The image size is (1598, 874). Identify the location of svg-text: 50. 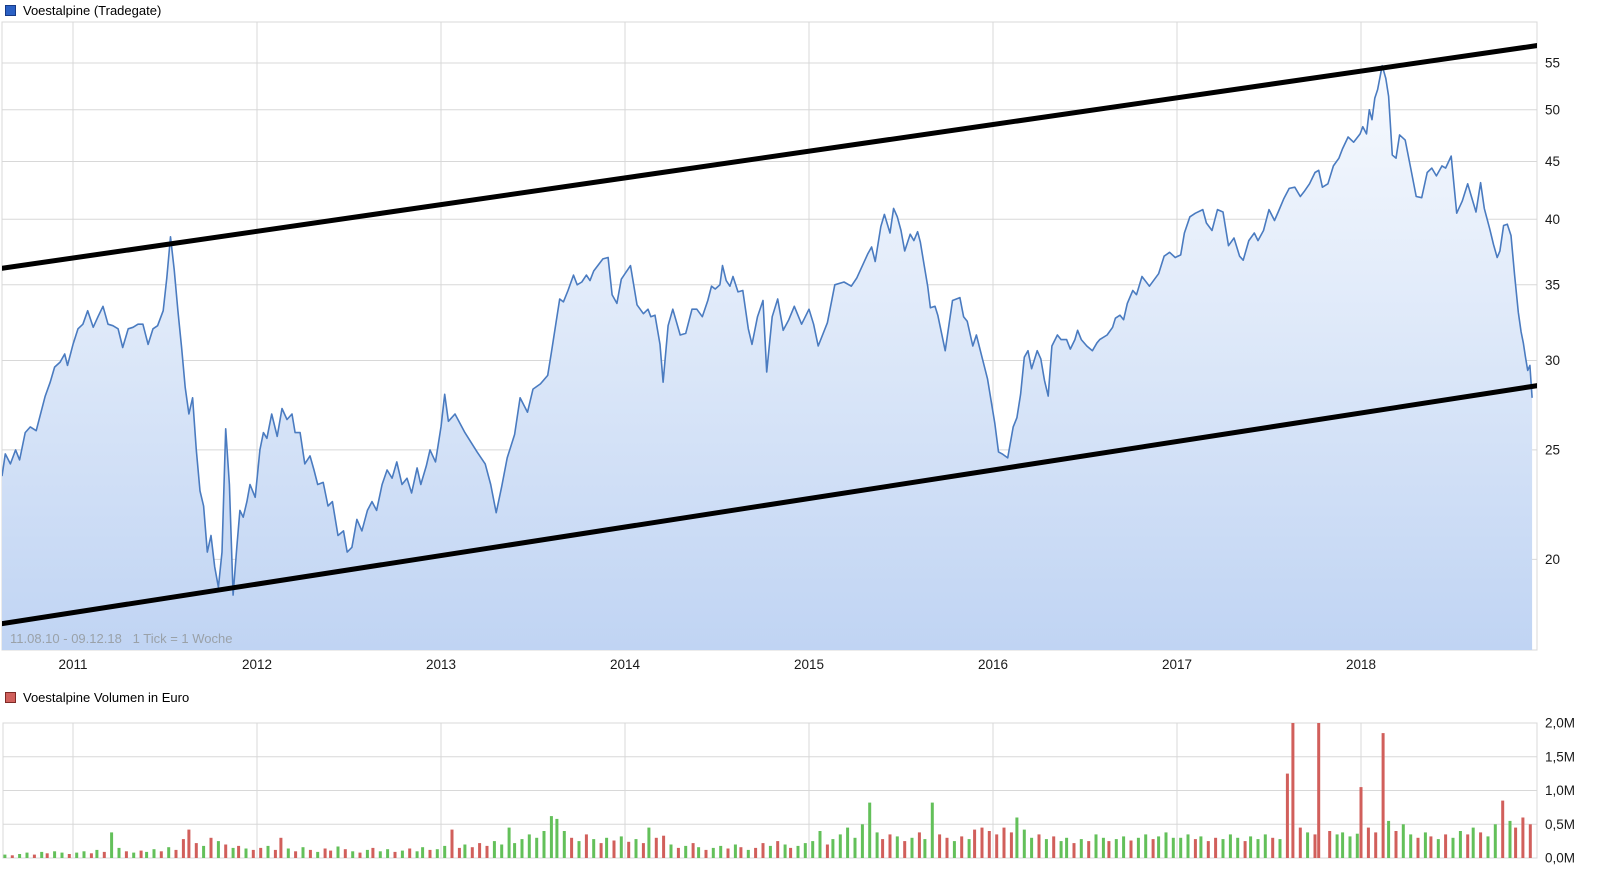
(1552, 109).